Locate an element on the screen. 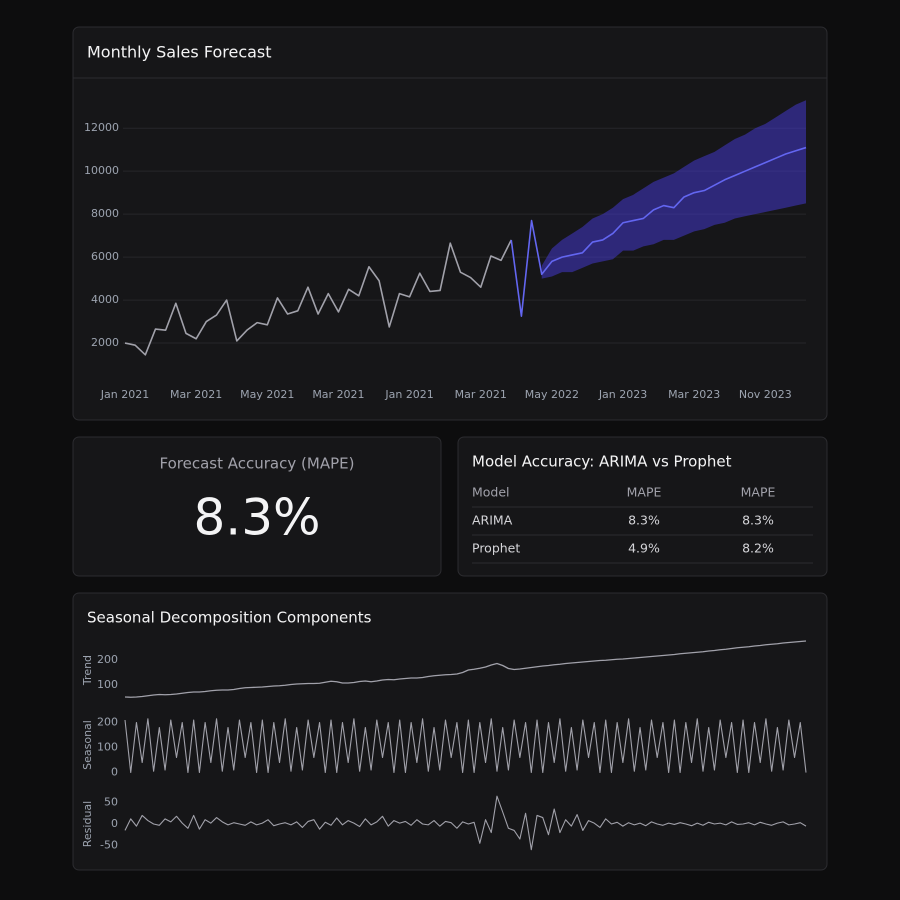 The height and width of the screenshot is (900, 900). y-tick-label: 10000 is located at coordinates (101, 170).